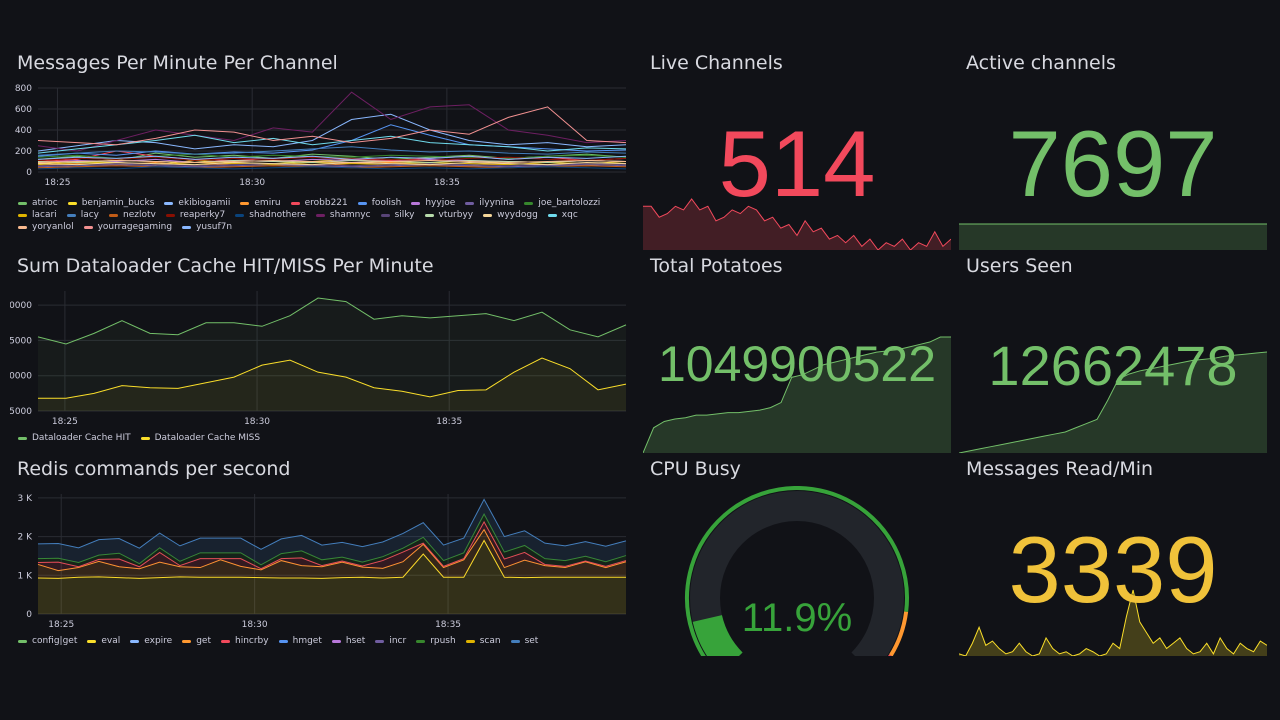 This screenshot has width=1280, height=720. What do you see at coordinates (569, 203) in the screenshot?
I see `legend-label: joe_bartolozzi` at bounding box center [569, 203].